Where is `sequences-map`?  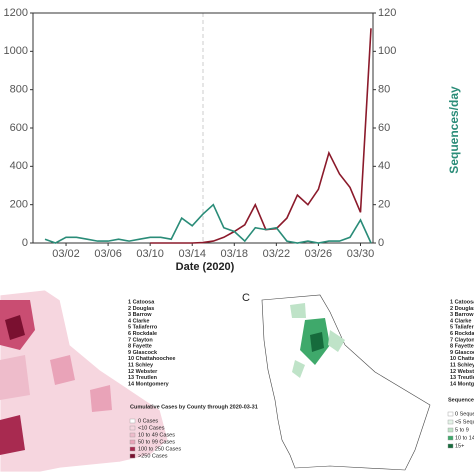 sequences-map is located at coordinates (346, 382).